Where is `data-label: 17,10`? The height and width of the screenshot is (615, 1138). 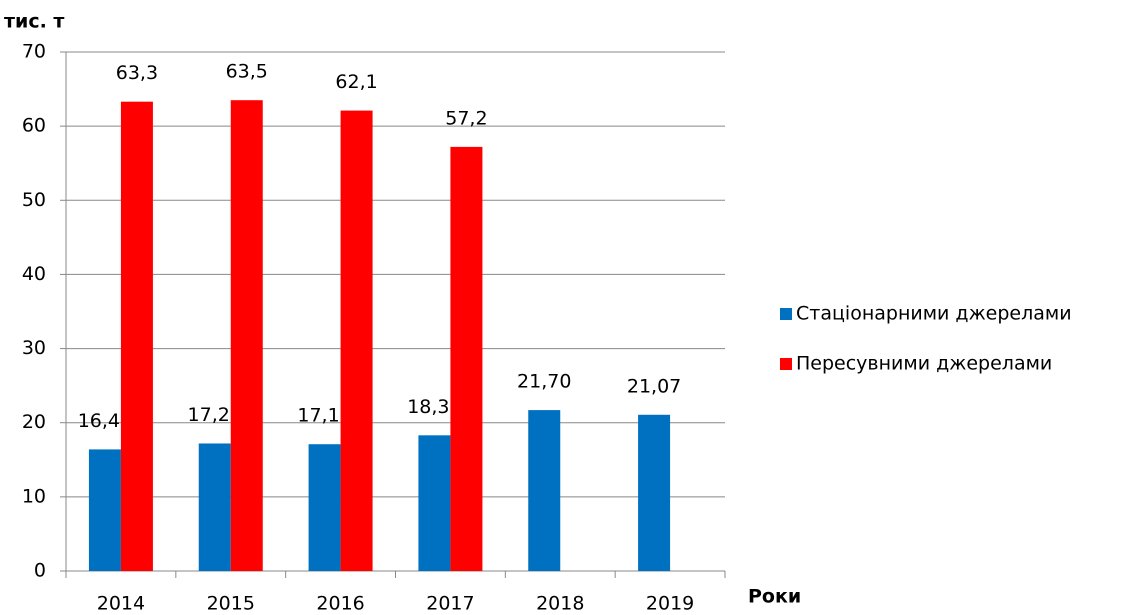
data-label: 17,10 is located at coordinates (324, 416).